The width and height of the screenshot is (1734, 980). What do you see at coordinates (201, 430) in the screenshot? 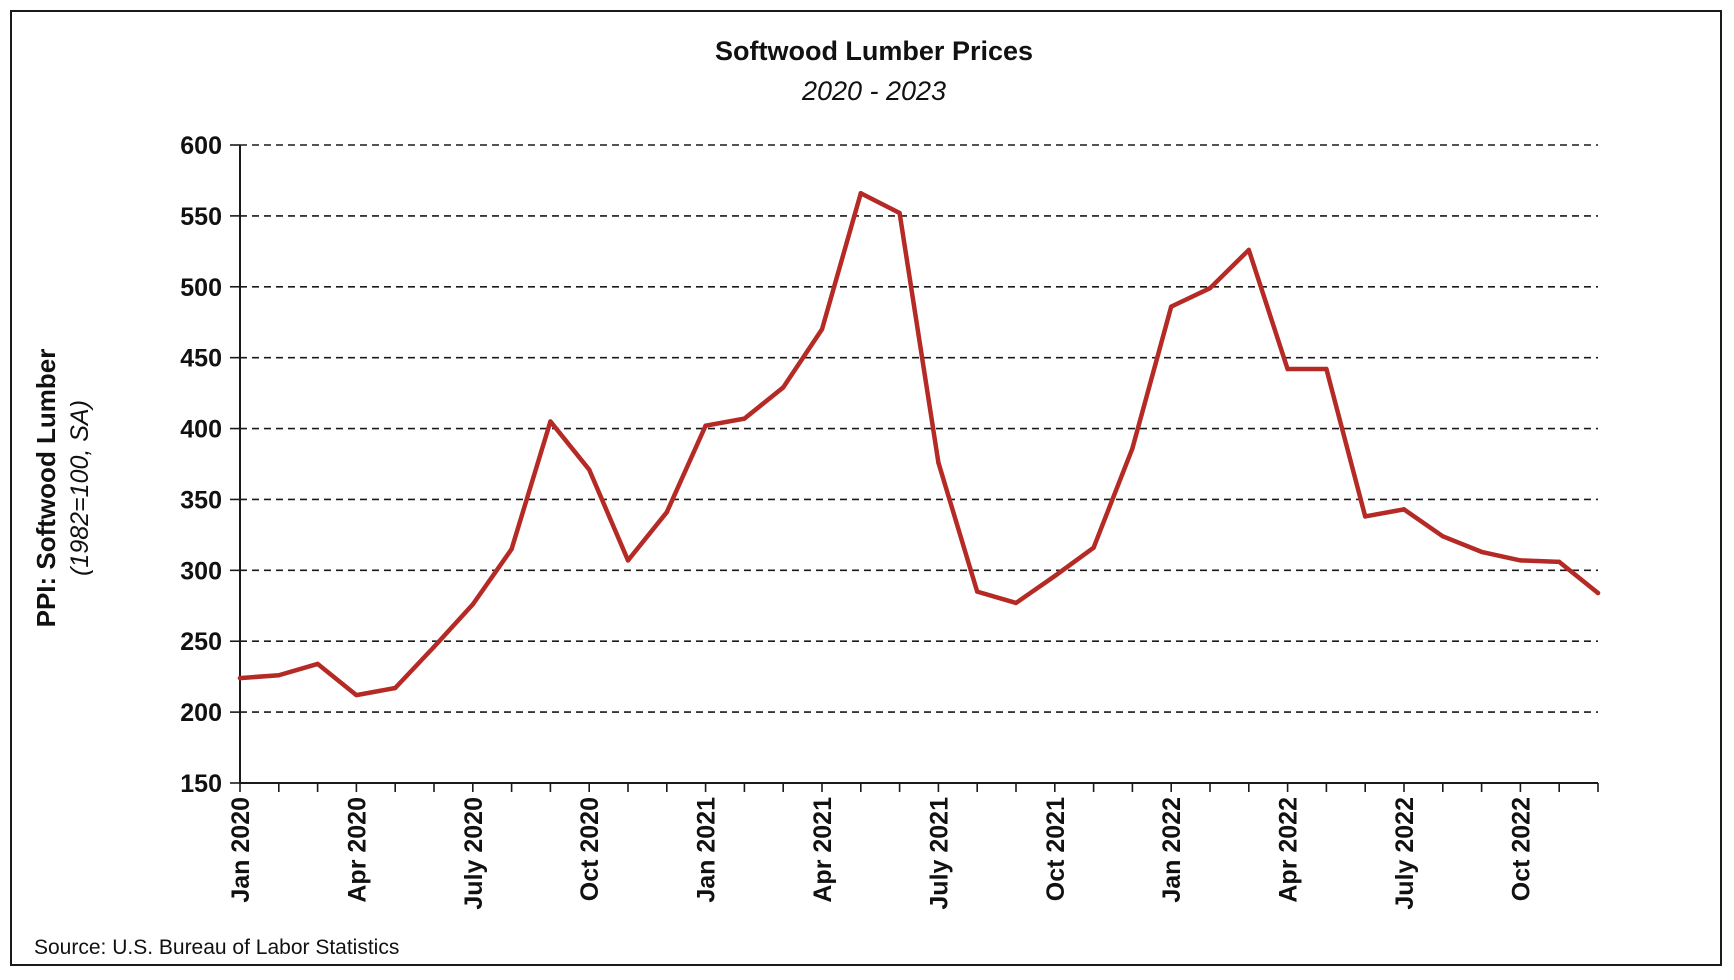
I see `y-tick-label: 400` at bounding box center [201, 430].